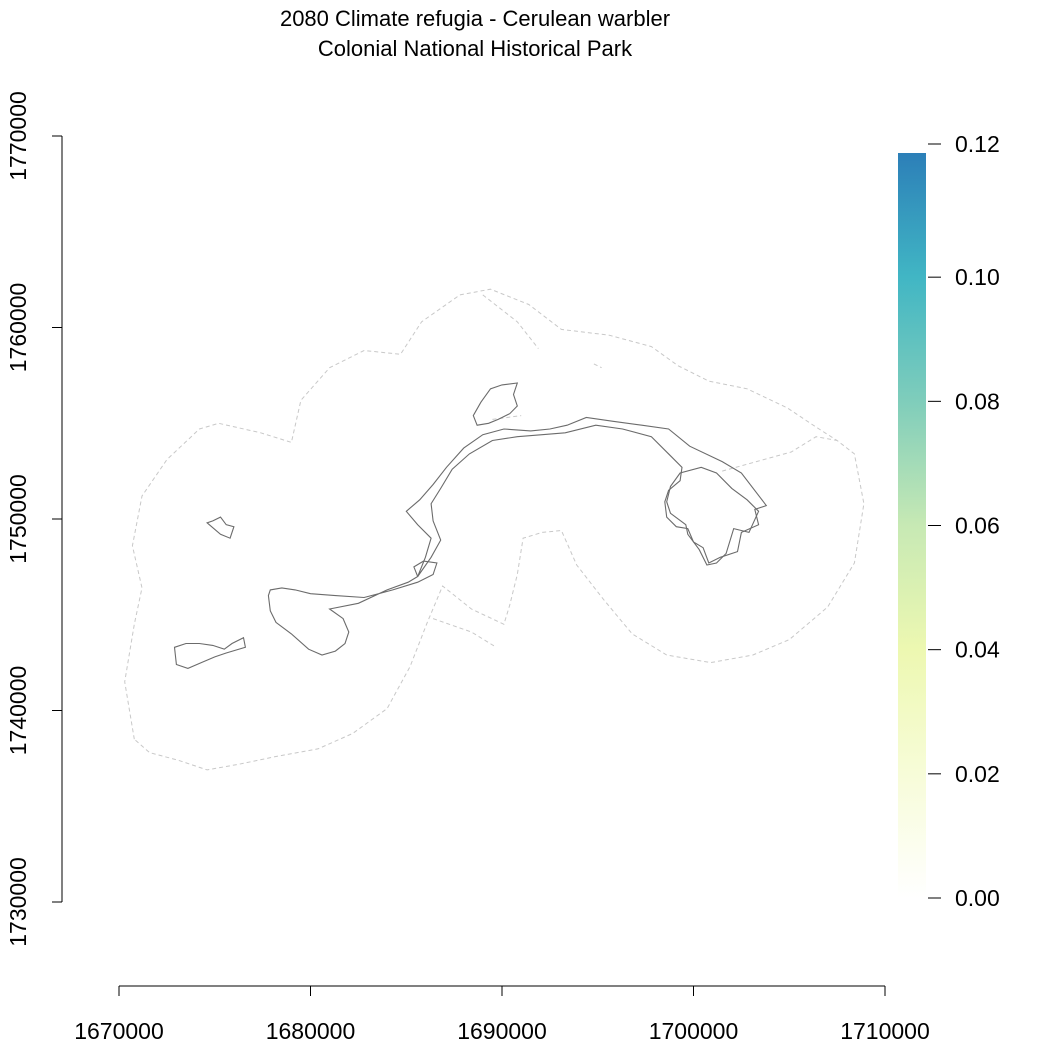 The height and width of the screenshot is (1050, 1050). What do you see at coordinates (694, 1031) in the screenshot?
I see `x-tick-label: 1700000` at bounding box center [694, 1031].